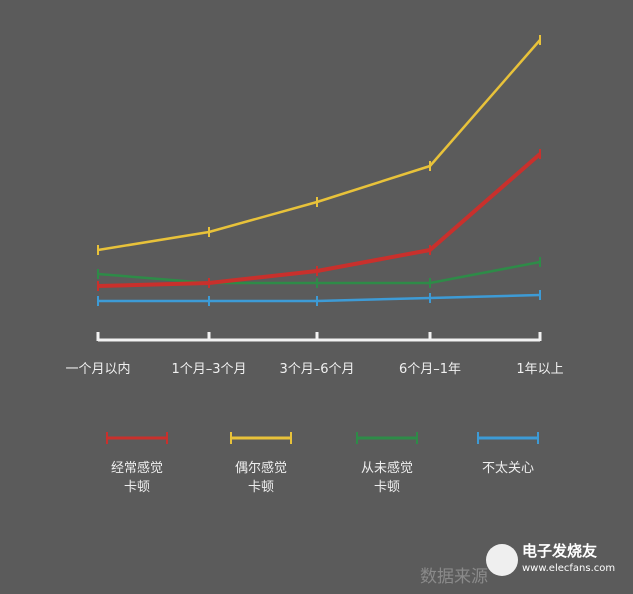 The height and width of the screenshot is (594, 633). I want to click on x-tick-label: 1个月–3个月, so click(208, 369).